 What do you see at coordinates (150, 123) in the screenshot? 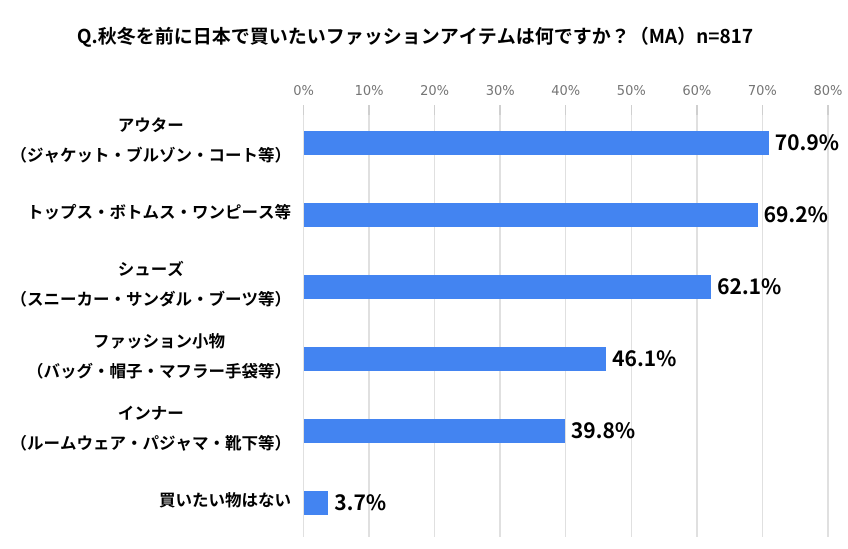
I see `category-label-line: アウター` at bounding box center [150, 123].